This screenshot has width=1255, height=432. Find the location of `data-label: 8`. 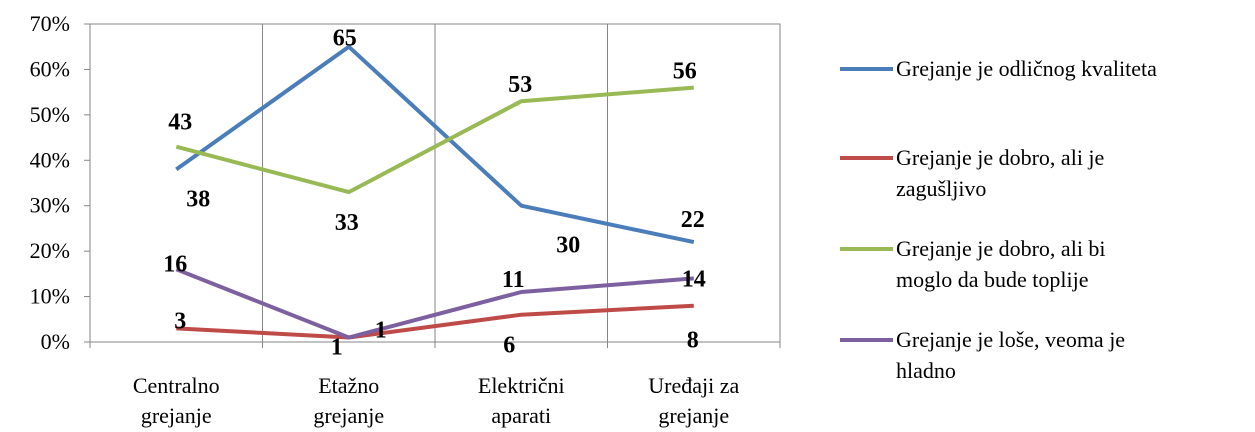

data-label: 8 is located at coordinates (693, 341).